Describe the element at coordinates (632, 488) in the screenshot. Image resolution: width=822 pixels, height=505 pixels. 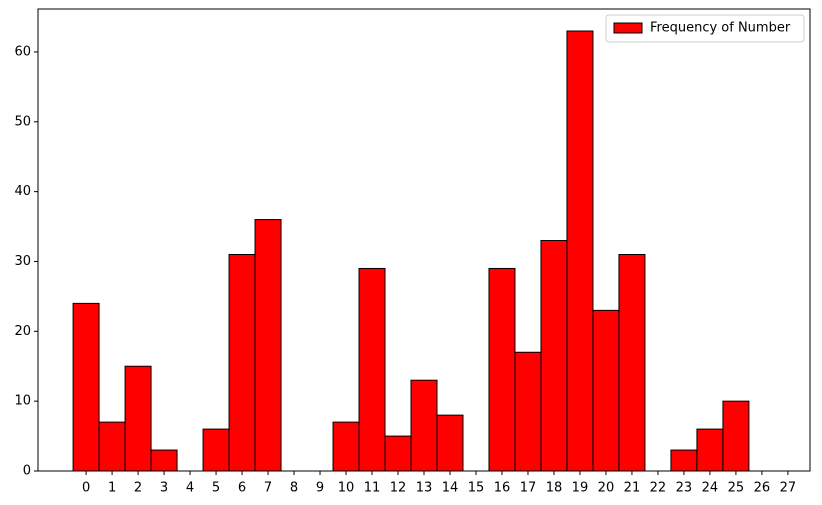
I see `x-tick-label: 21` at that location.